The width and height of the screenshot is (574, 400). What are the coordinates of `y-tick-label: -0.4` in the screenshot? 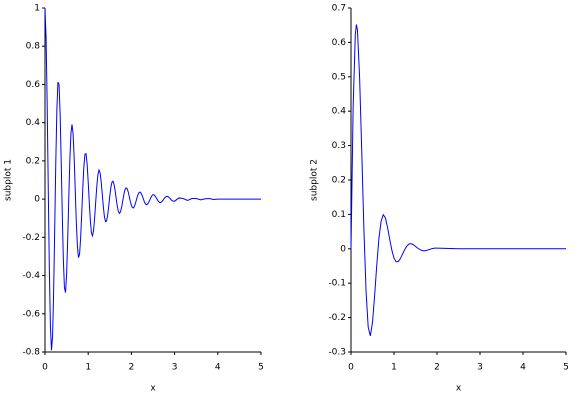 It's located at (31, 276).